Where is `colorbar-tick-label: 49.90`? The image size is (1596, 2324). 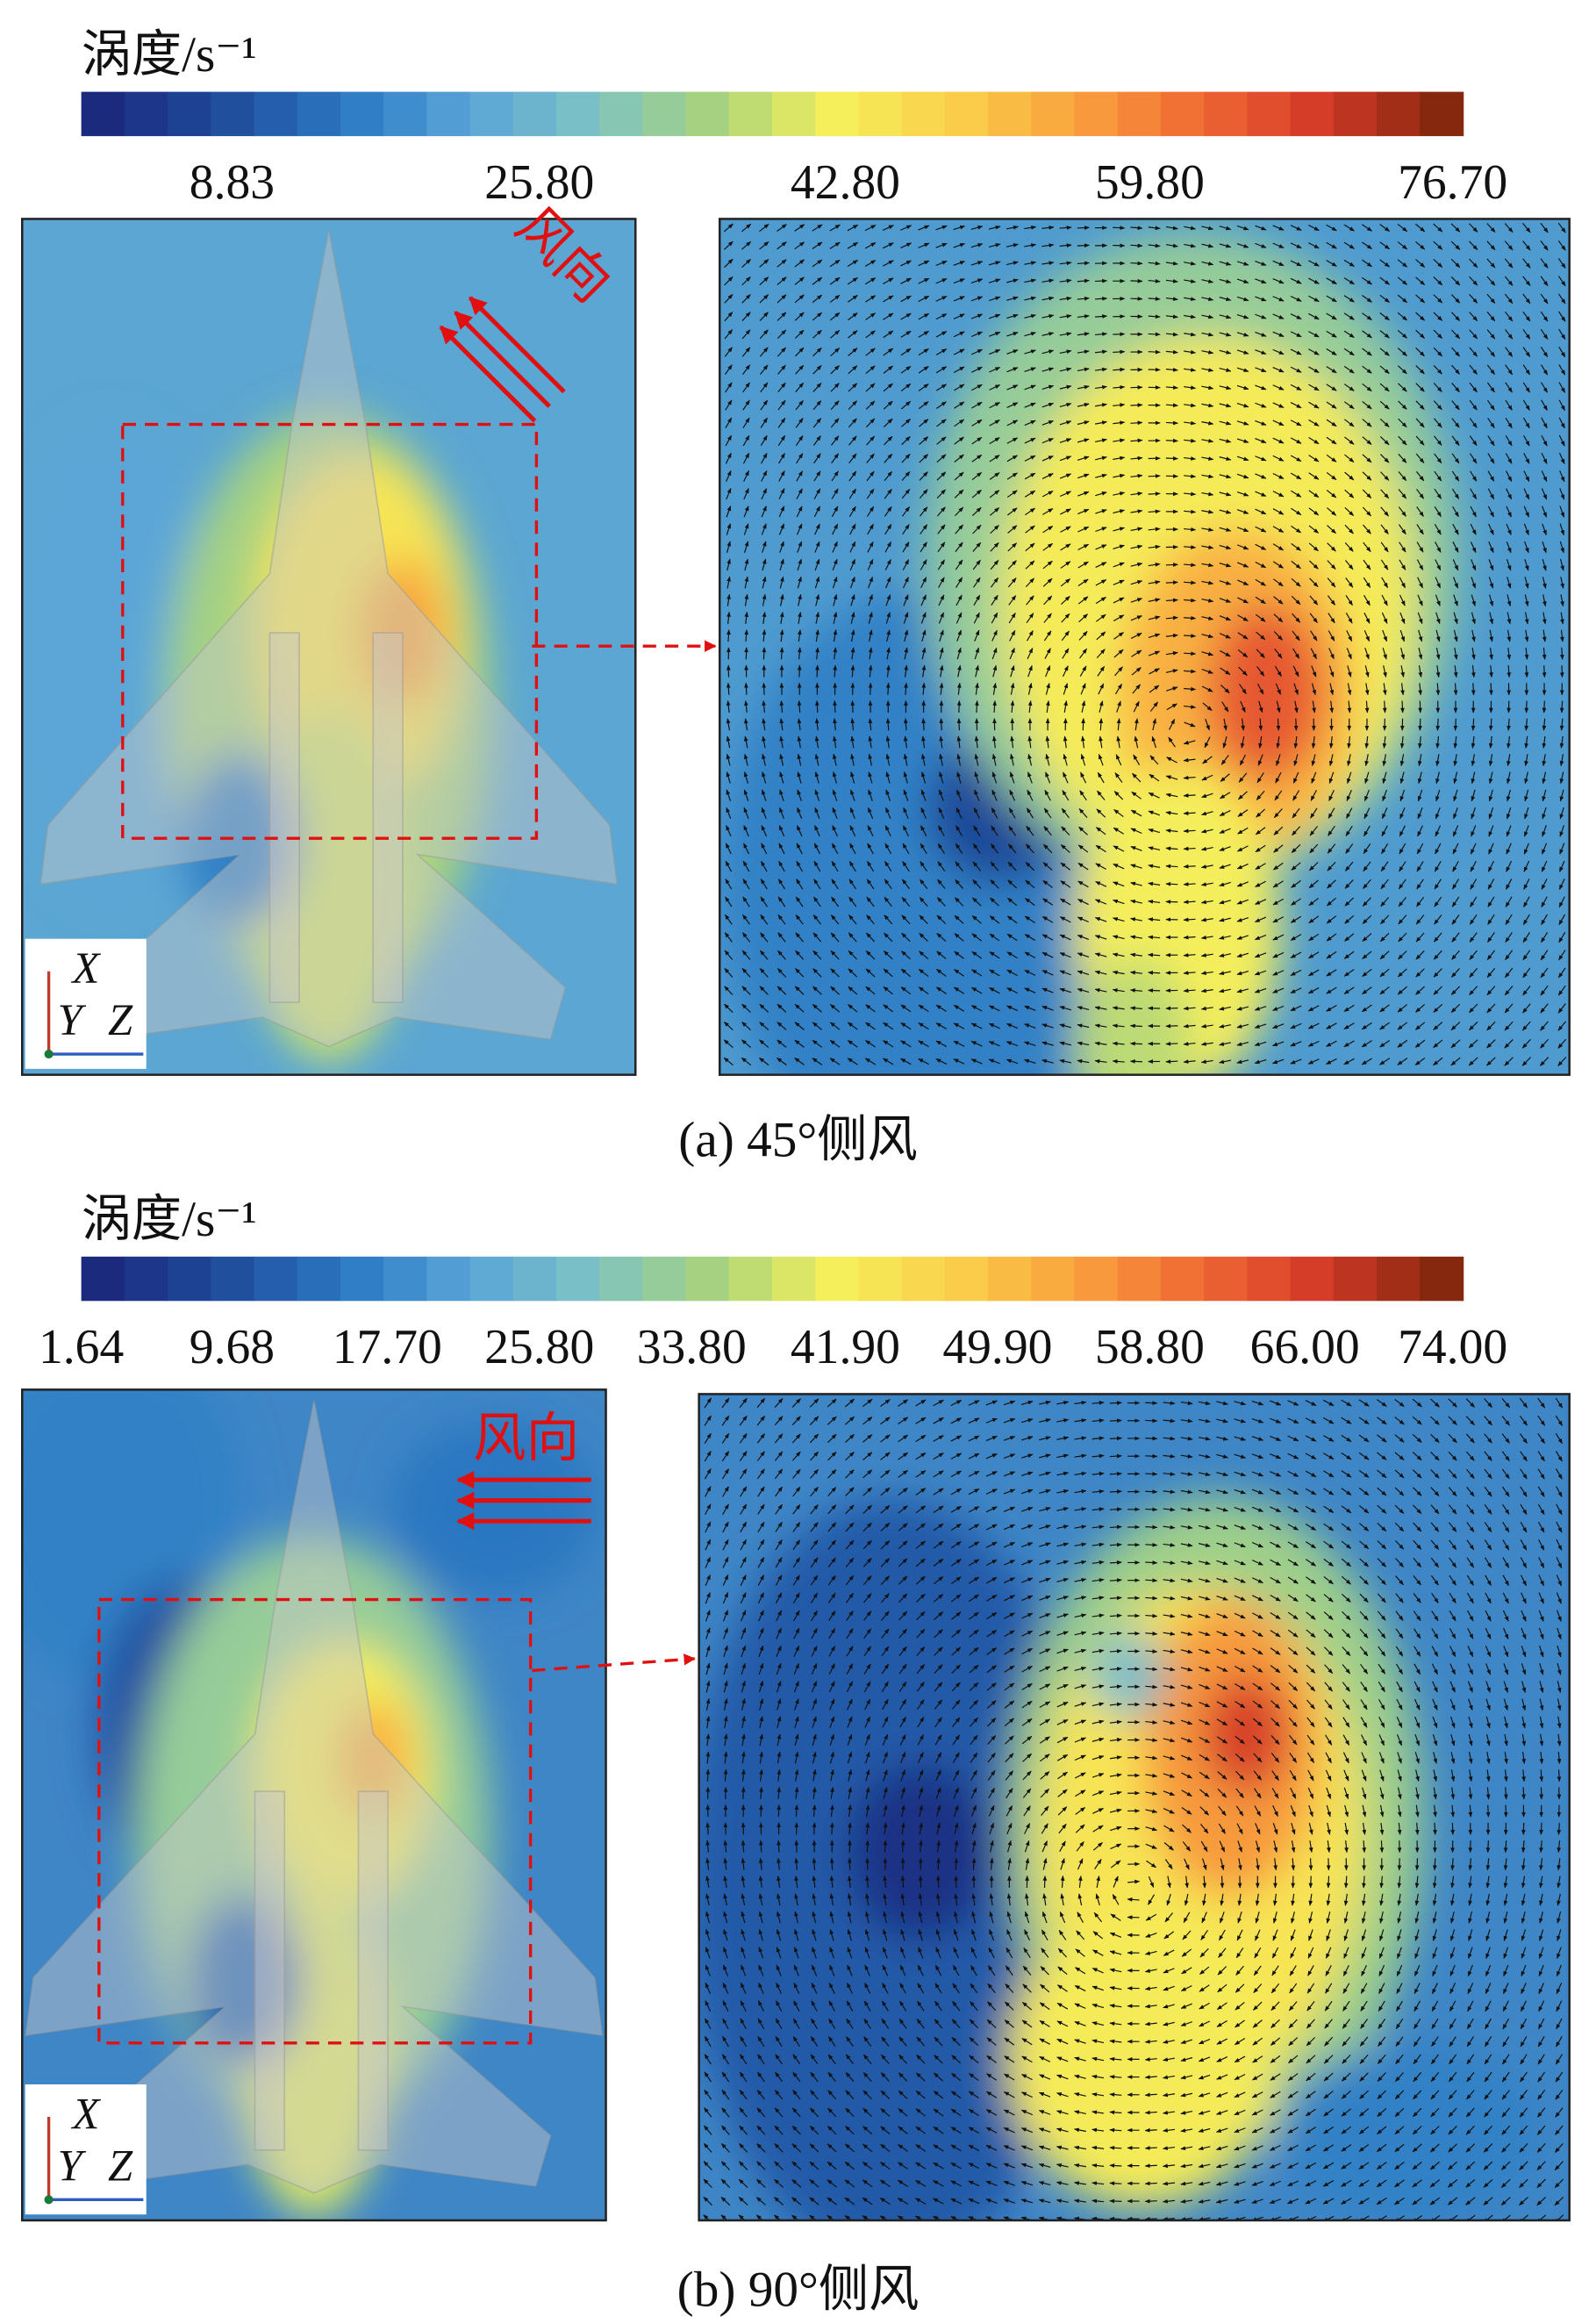 colorbar-tick-label: 49.90 is located at coordinates (997, 1347).